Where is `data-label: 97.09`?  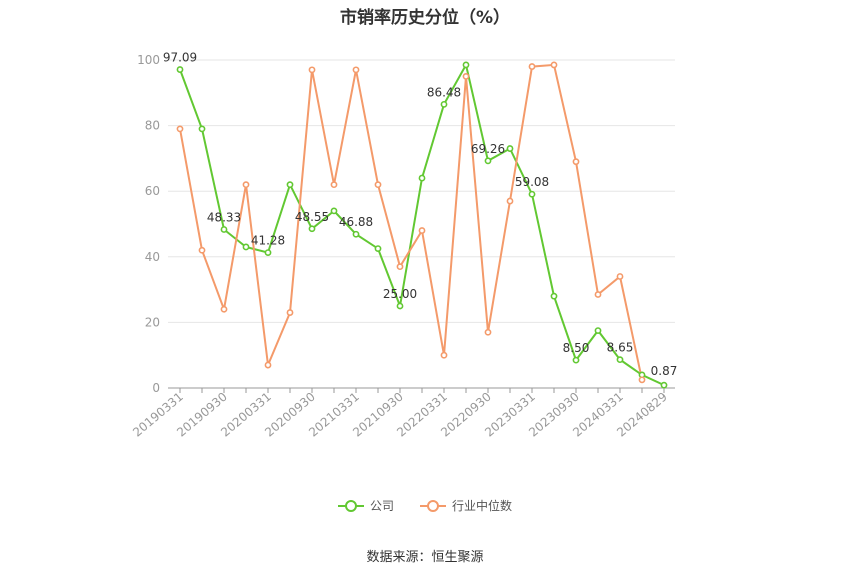
data-label: 97.09 is located at coordinates (180, 58).